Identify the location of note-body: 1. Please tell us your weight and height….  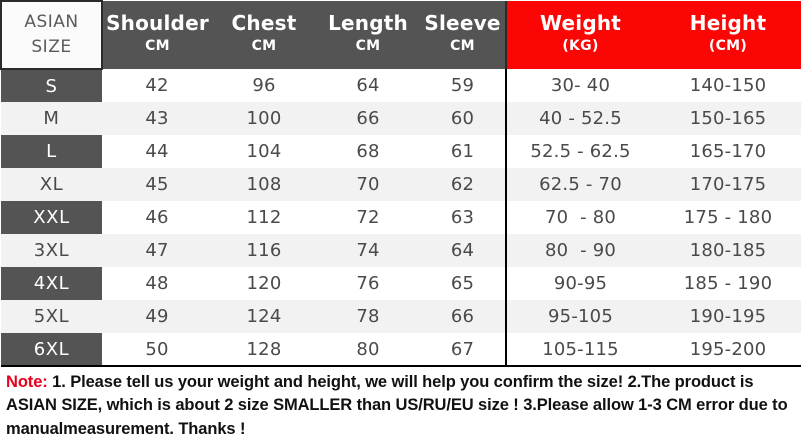
(397, 405).